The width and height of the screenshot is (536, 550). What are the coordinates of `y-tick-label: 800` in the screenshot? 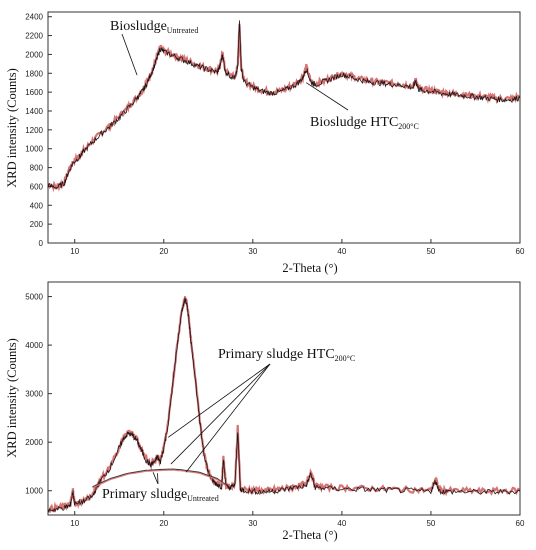 It's located at (37, 168).